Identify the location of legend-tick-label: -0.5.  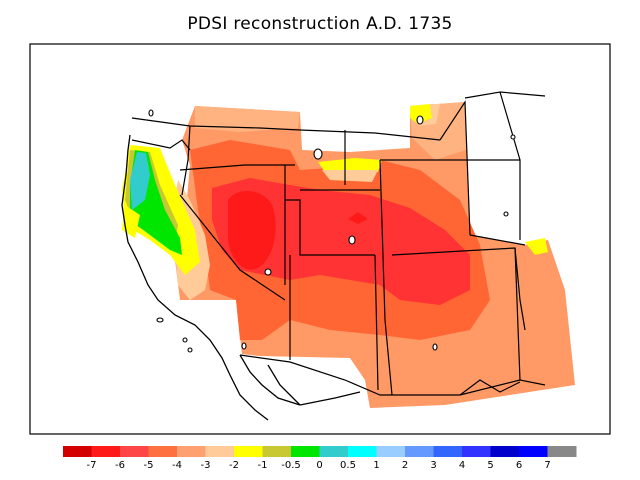
(291, 465).